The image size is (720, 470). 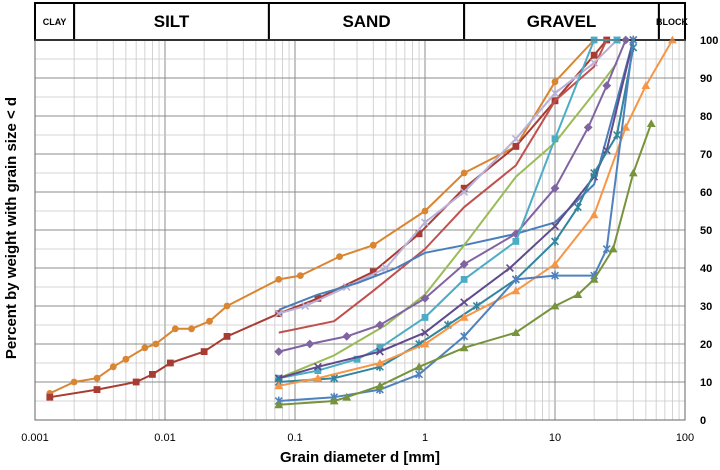 I want to click on x-tick-label: 100, so click(x=685, y=438).